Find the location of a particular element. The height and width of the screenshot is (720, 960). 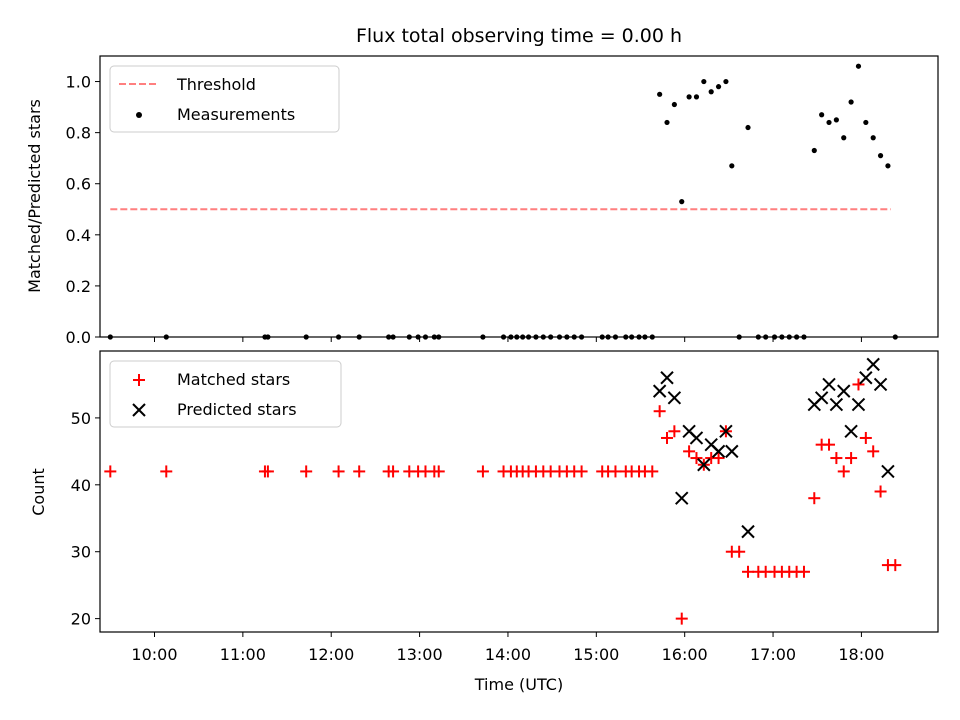

measurements-legend-label: Measurements is located at coordinates (236, 114).